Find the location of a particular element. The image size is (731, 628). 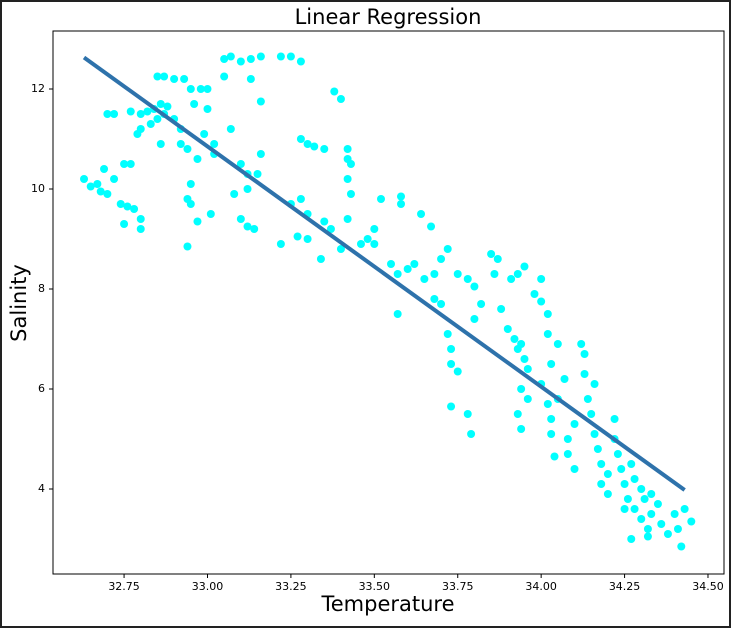

x-tick-label: 33.50 is located at coordinates (375, 586).